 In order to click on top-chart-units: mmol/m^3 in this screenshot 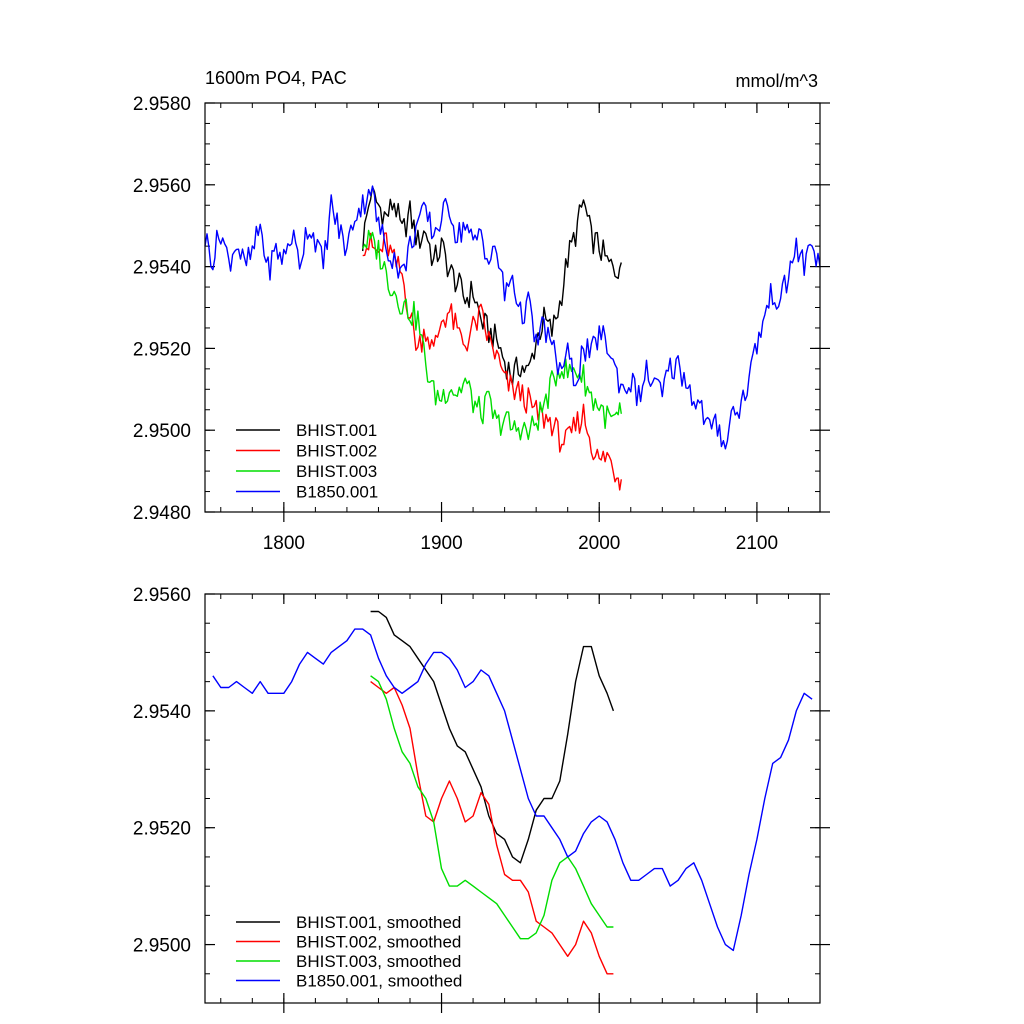, I will do `click(777, 81)`.